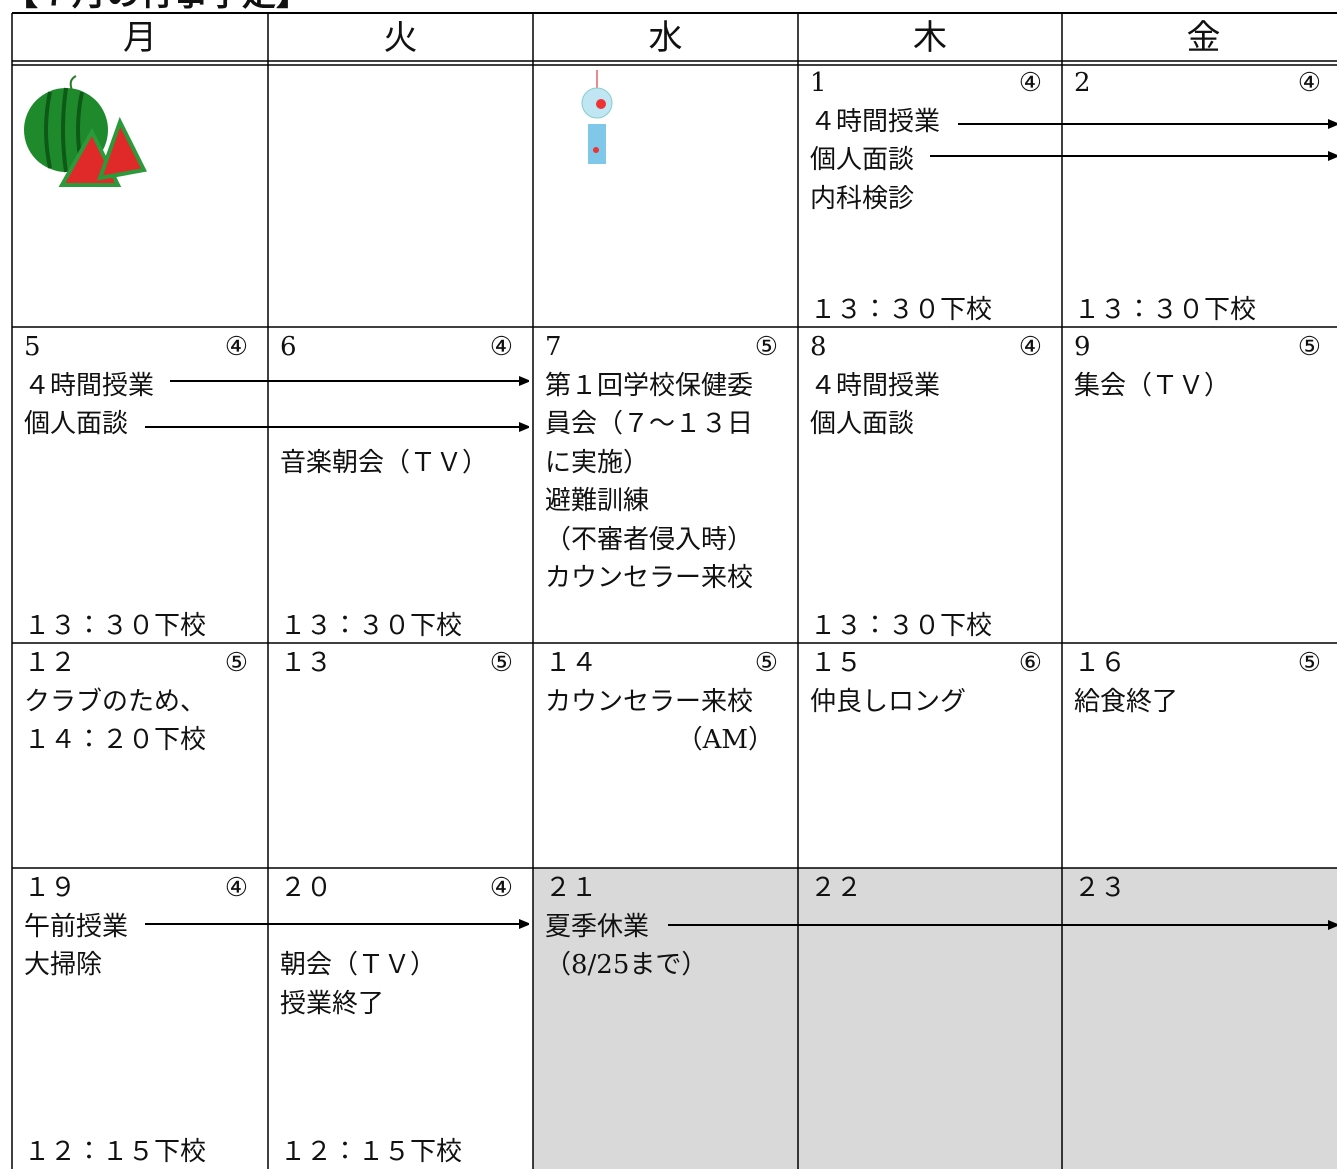 Image resolution: width=1337 pixels, height=1169 pixels. What do you see at coordinates (836, 663) in the screenshot?
I see `date: １５` at bounding box center [836, 663].